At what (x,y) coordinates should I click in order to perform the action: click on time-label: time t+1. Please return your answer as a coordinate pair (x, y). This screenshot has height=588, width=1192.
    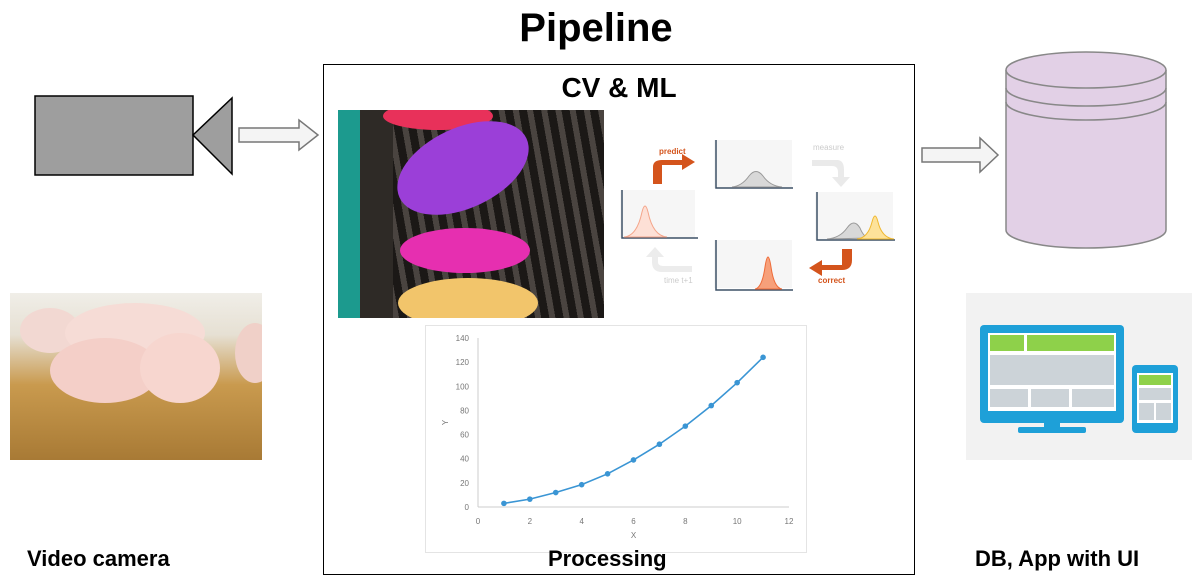
    Looking at the image, I should click on (678, 280).